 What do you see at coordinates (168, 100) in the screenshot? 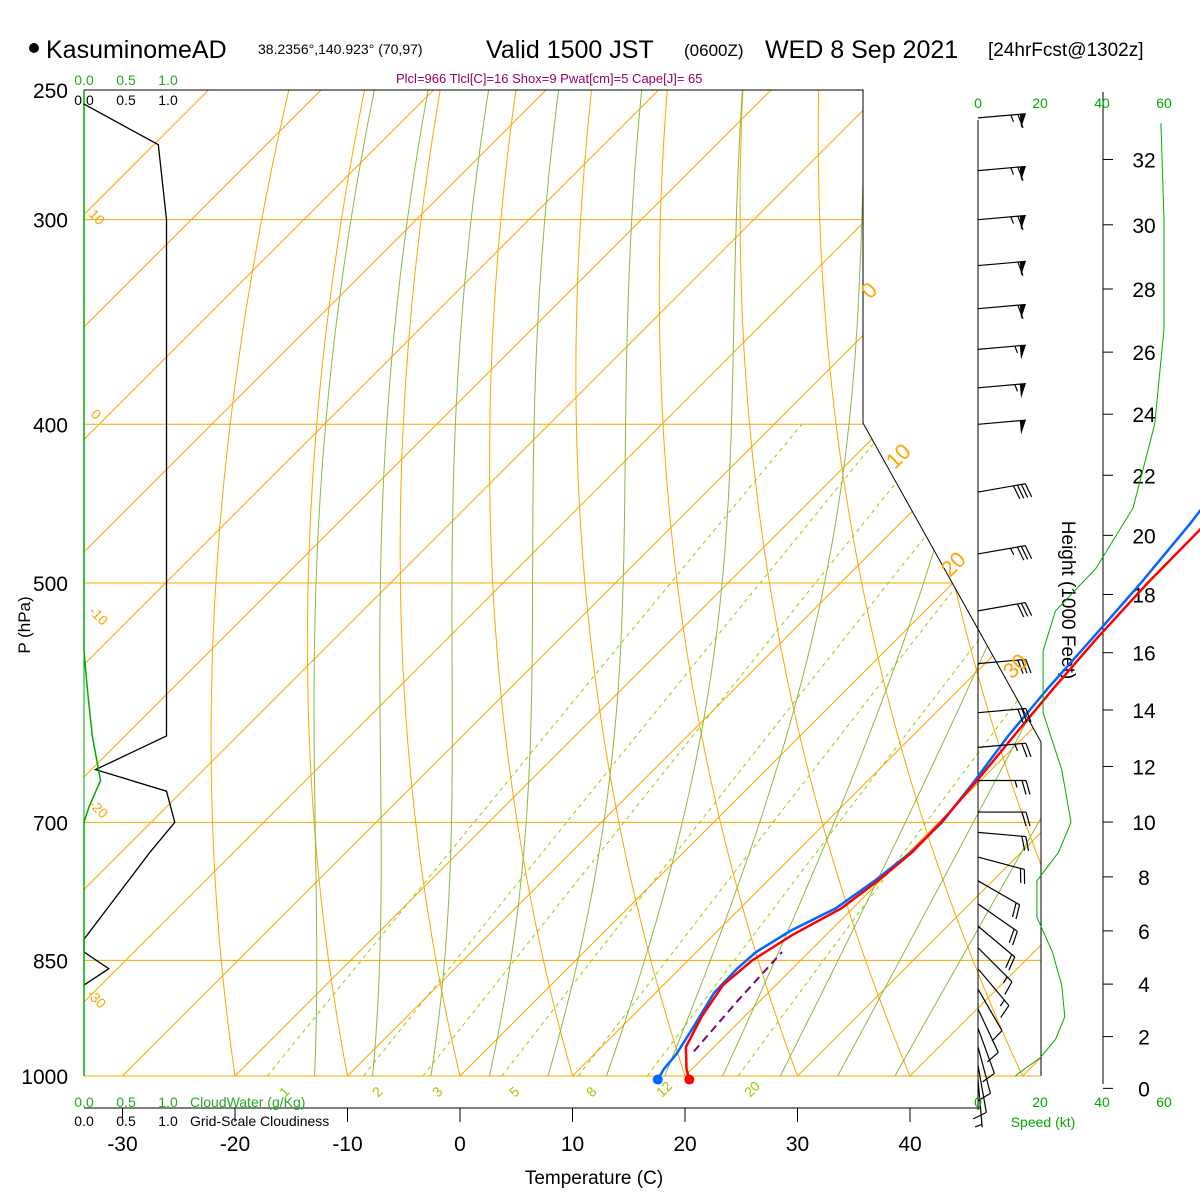
I see `cloudiness-top-tick: 1.0` at bounding box center [168, 100].